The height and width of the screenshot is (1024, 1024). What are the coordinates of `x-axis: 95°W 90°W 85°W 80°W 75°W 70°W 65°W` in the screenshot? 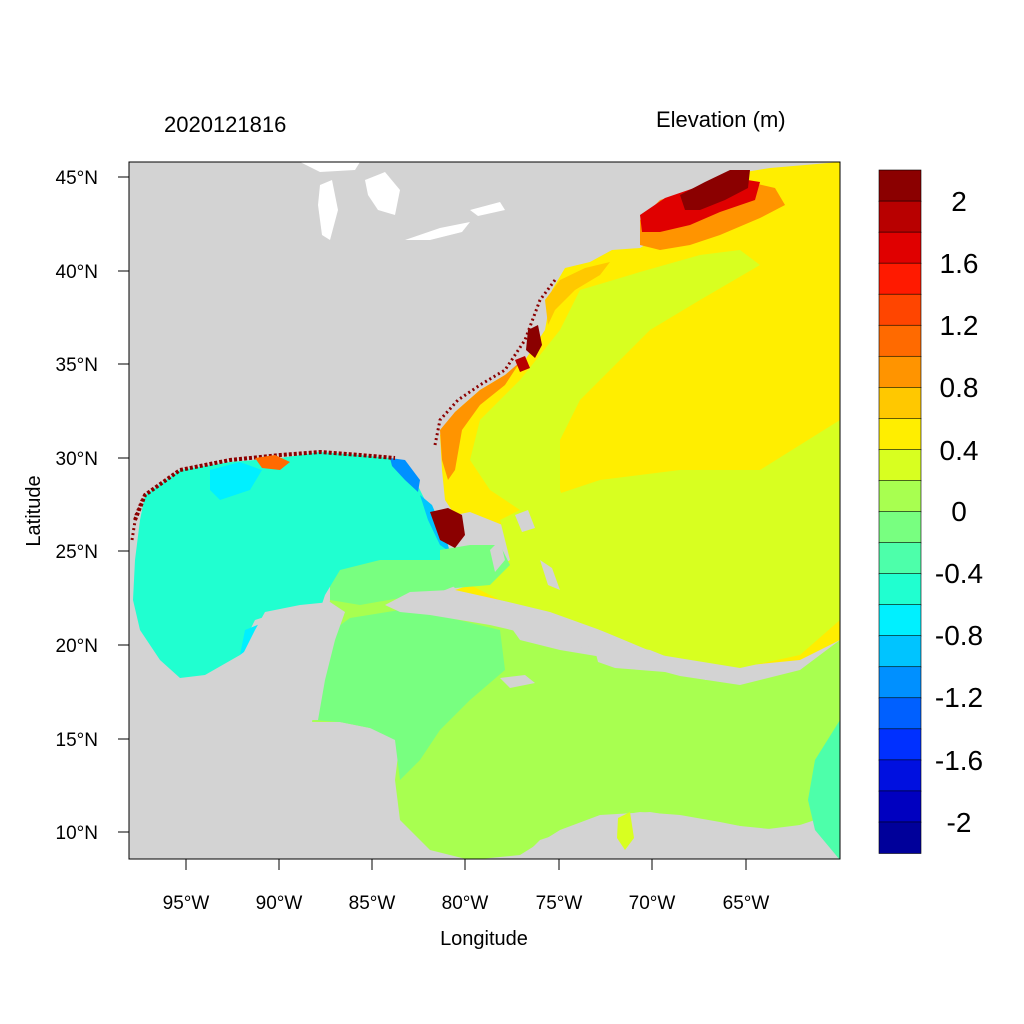 It's located at (466, 886).